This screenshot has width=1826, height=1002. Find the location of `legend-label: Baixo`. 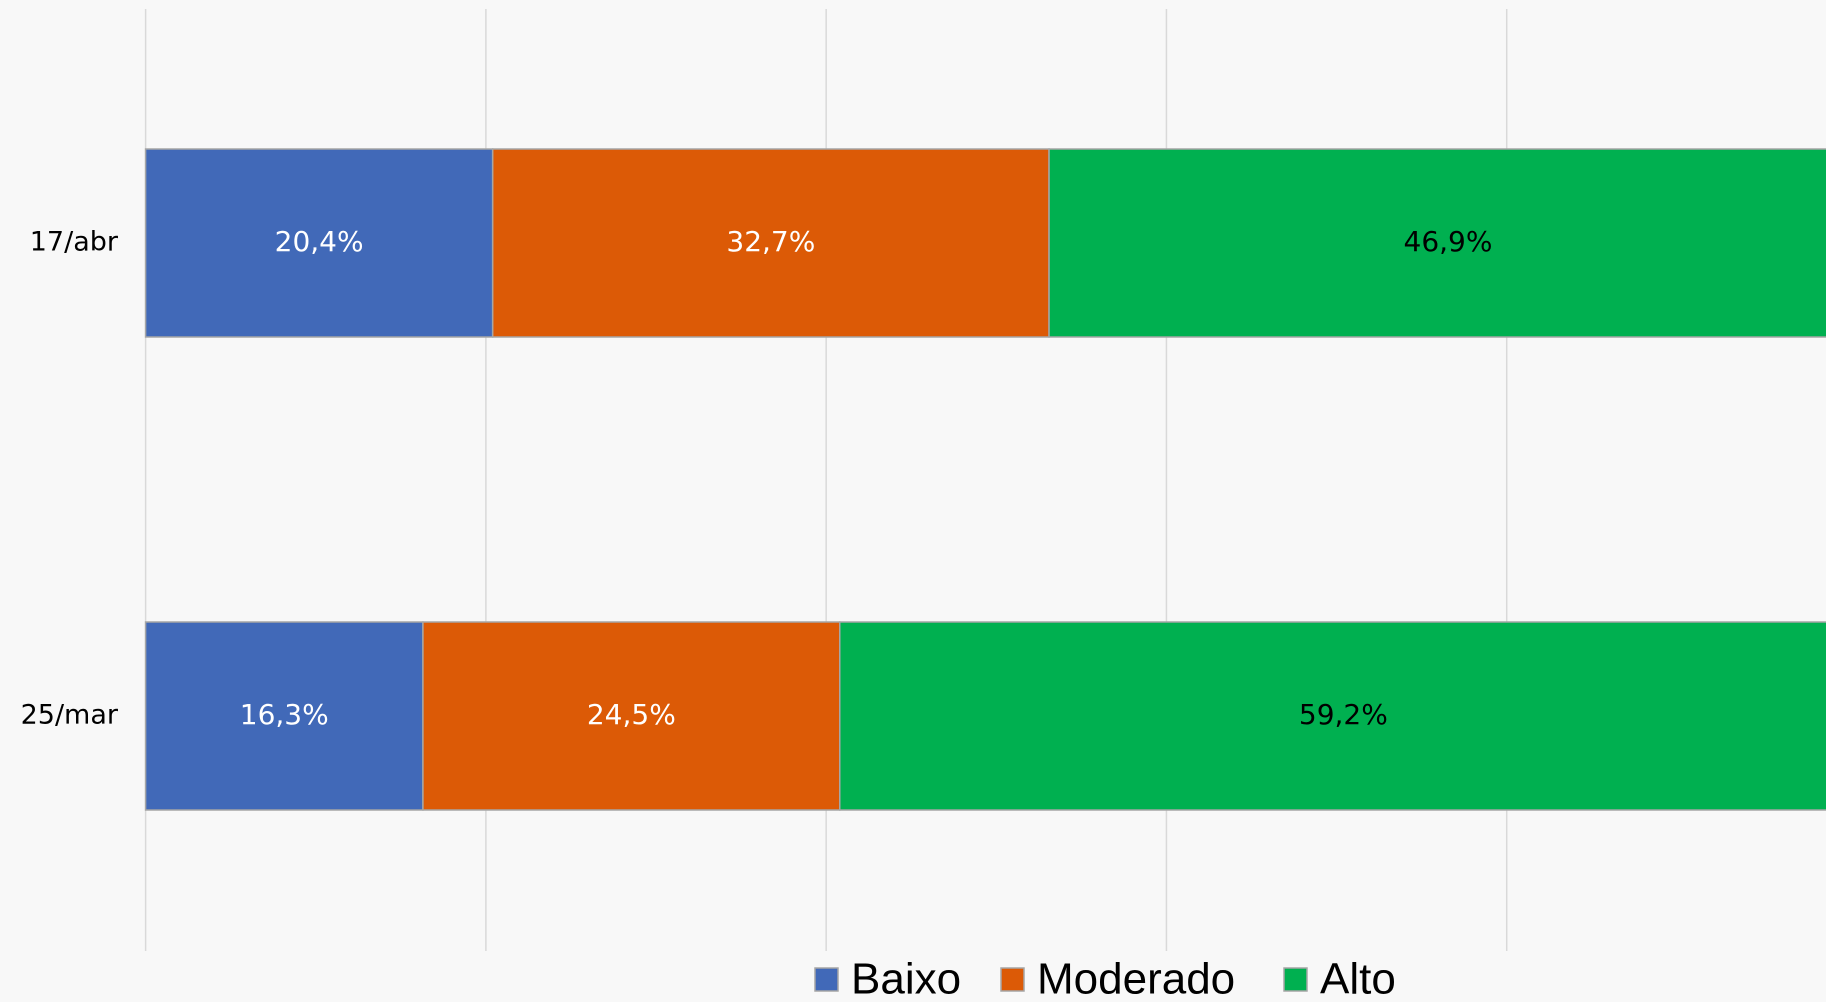

legend-label: Baixo is located at coordinates (906, 978).